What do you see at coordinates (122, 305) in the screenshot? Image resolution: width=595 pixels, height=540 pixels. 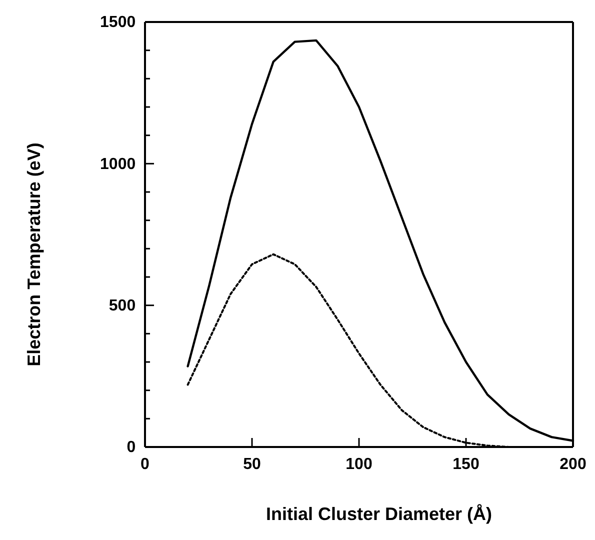 I see `y-tick-label: 500` at bounding box center [122, 305].